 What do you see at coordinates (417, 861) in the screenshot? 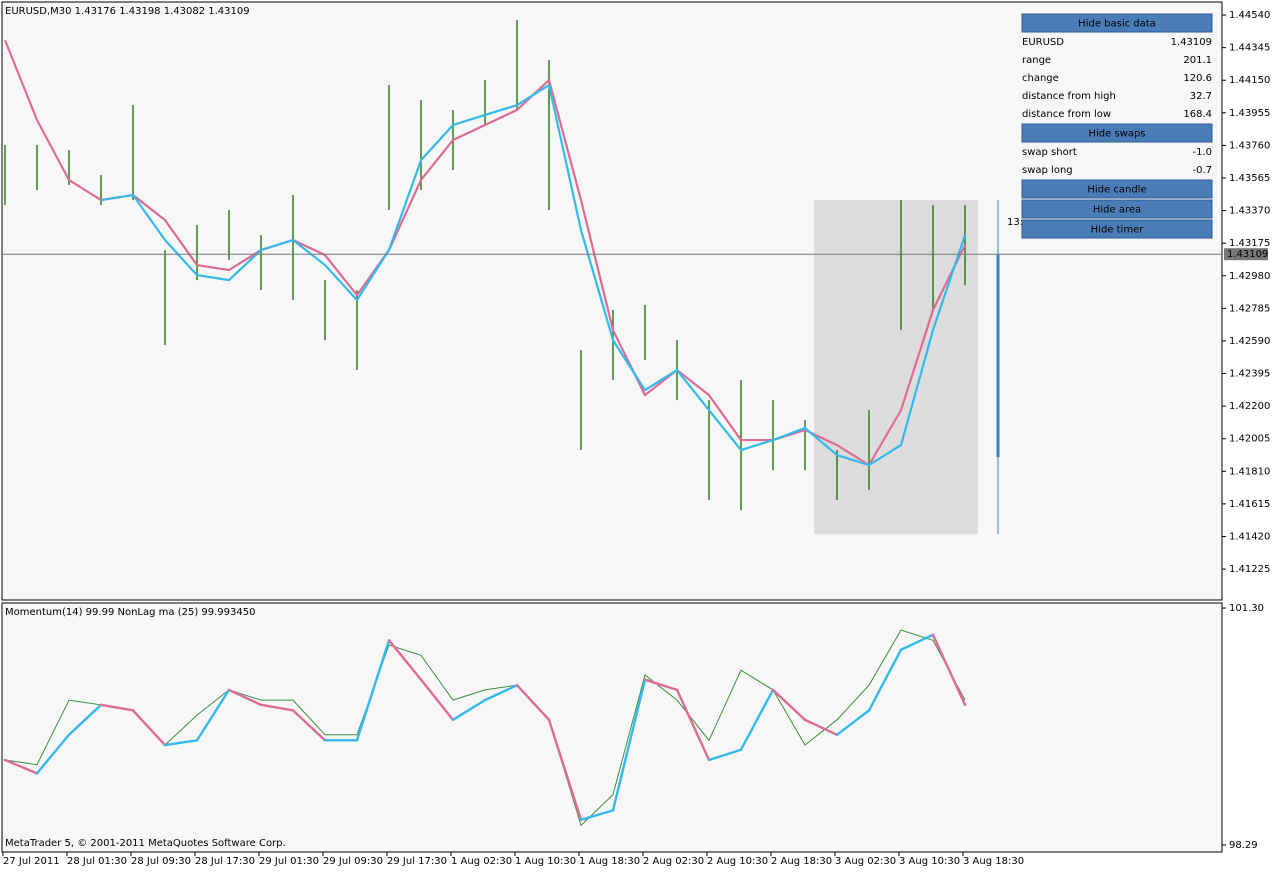
I see `x-tick-label: 29 Jul 17:30` at bounding box center [417, 861].